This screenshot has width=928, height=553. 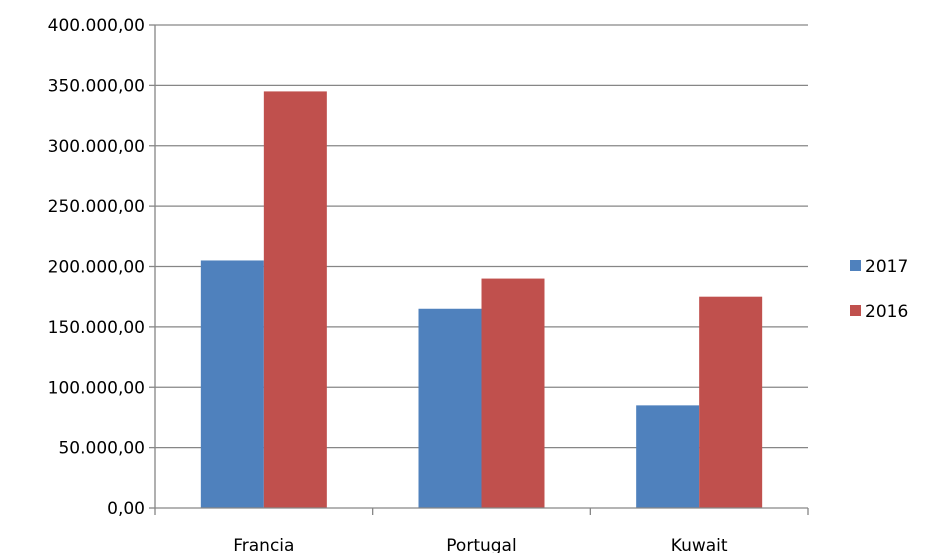 I want to click on bar-portugal-2017, so click(x=450, y=408).